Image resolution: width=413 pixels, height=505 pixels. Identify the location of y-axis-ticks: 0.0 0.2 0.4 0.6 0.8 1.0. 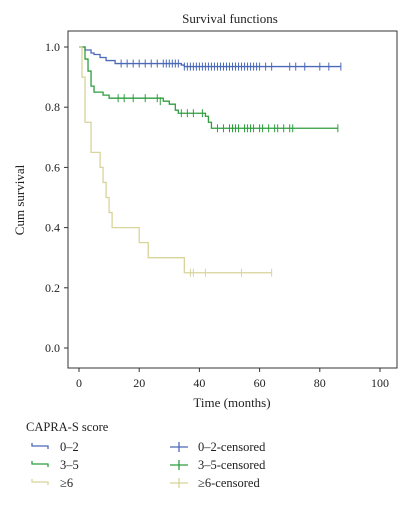
(56, 197).